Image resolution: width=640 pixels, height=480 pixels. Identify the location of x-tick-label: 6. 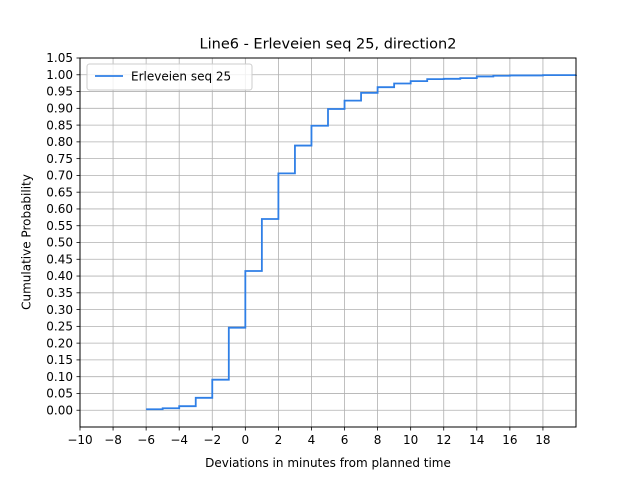
(345, 440).